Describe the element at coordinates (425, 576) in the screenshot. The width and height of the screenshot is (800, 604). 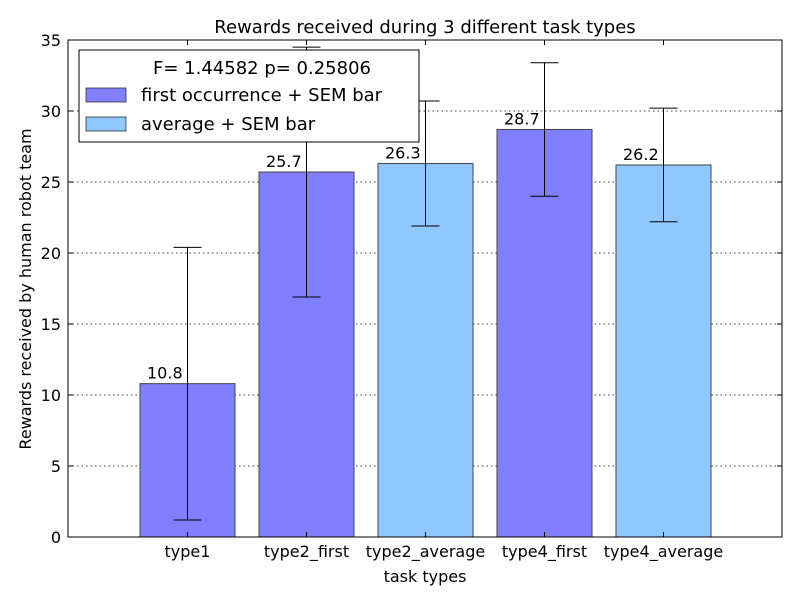
I see `x-axis-label: task types` at that location.